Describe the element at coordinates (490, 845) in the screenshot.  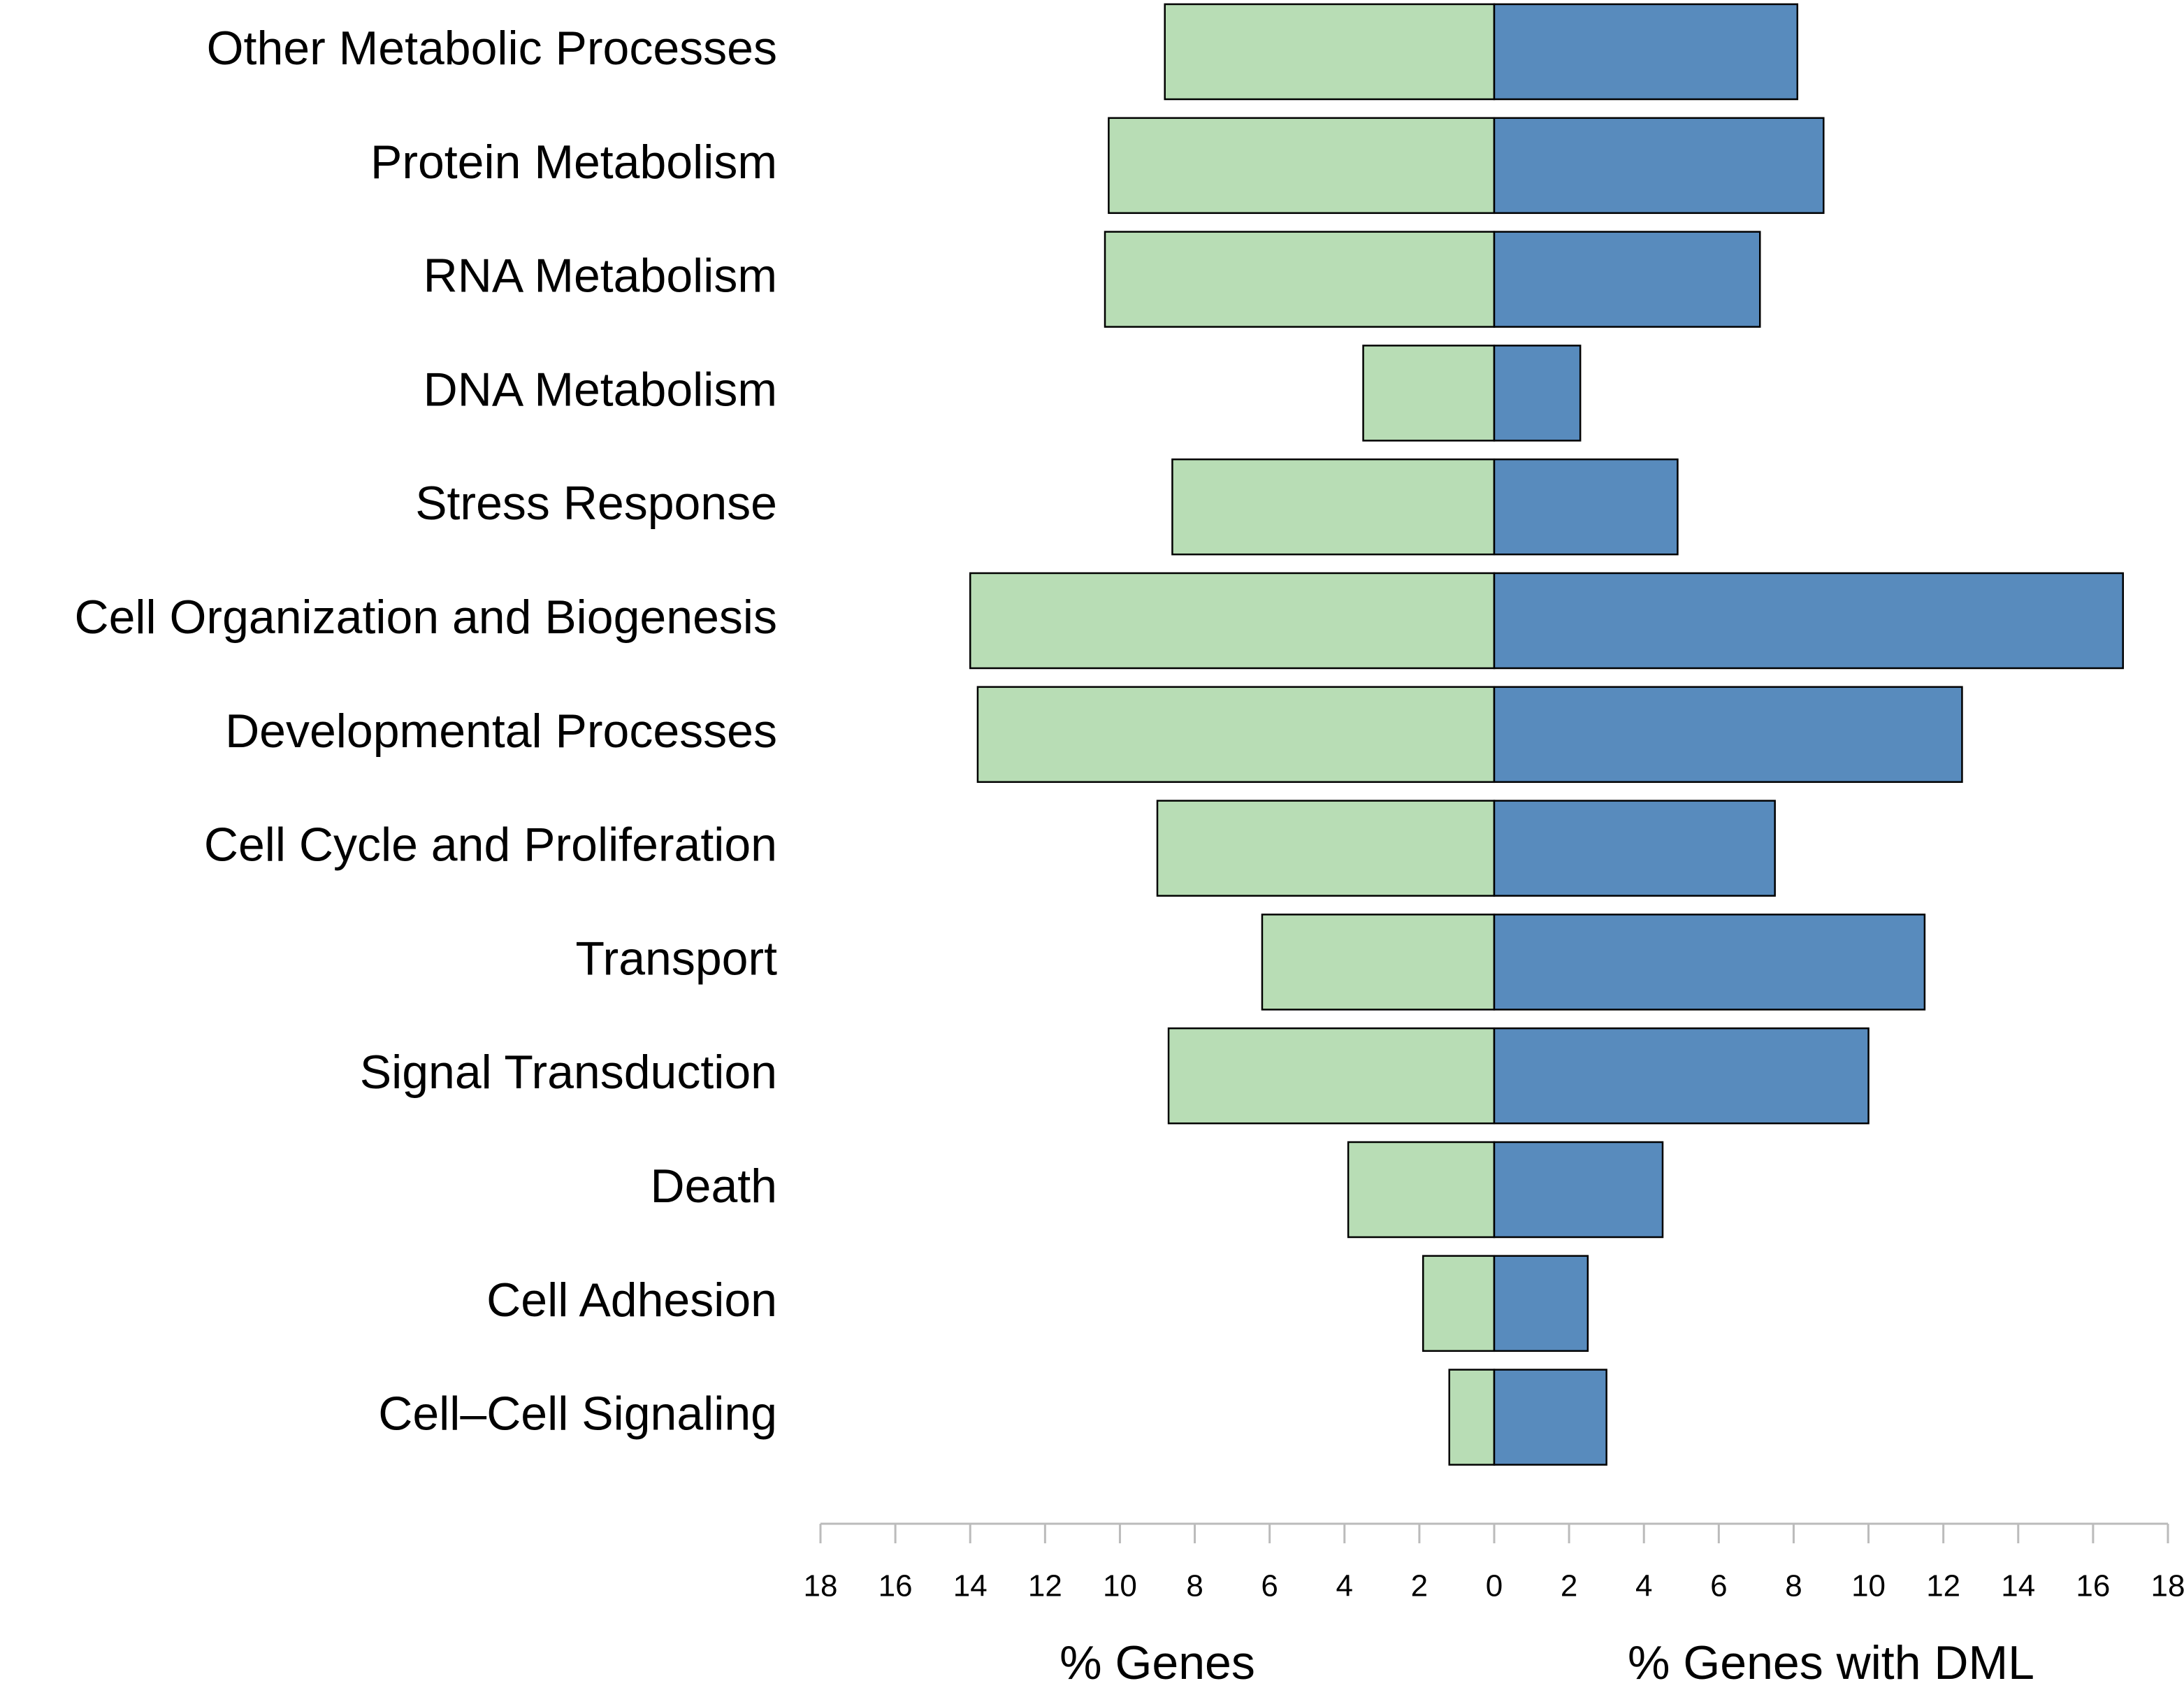
I see `category-label: Cell Cycle and Proliferation` at that location.